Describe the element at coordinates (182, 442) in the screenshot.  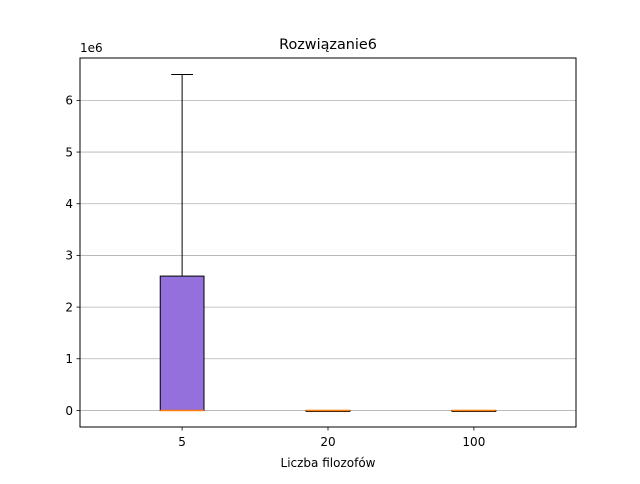
I see `x-tick-label: 5` at that location.